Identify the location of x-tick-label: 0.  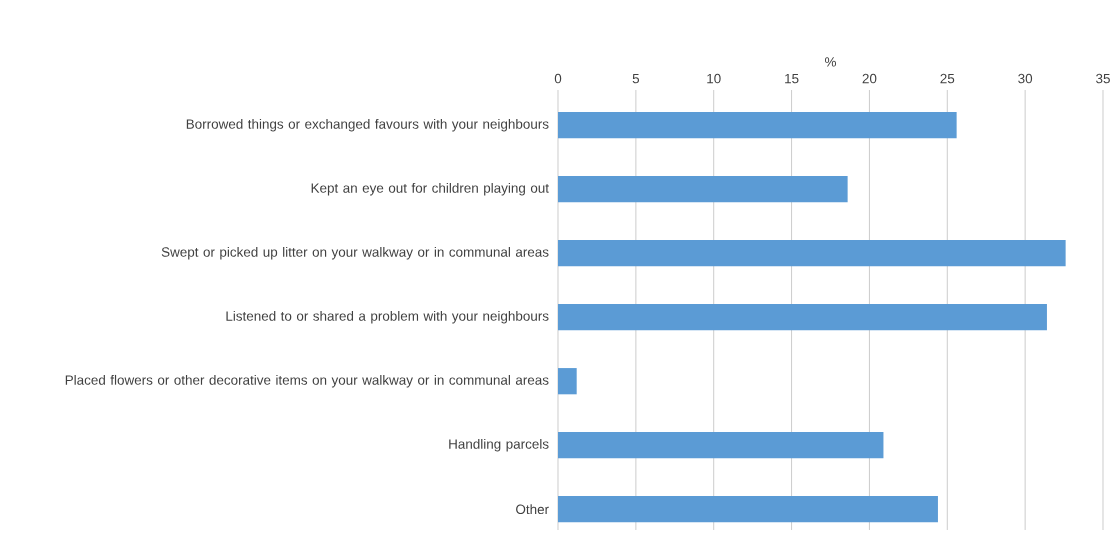
(558, 78).